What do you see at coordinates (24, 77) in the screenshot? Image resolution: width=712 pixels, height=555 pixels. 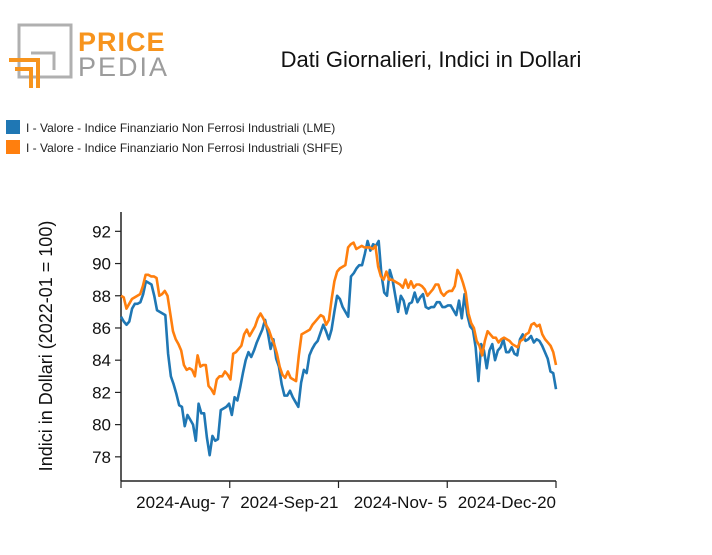 I see `logo-orange-bracket-inner` at bounding box center [24, 77].